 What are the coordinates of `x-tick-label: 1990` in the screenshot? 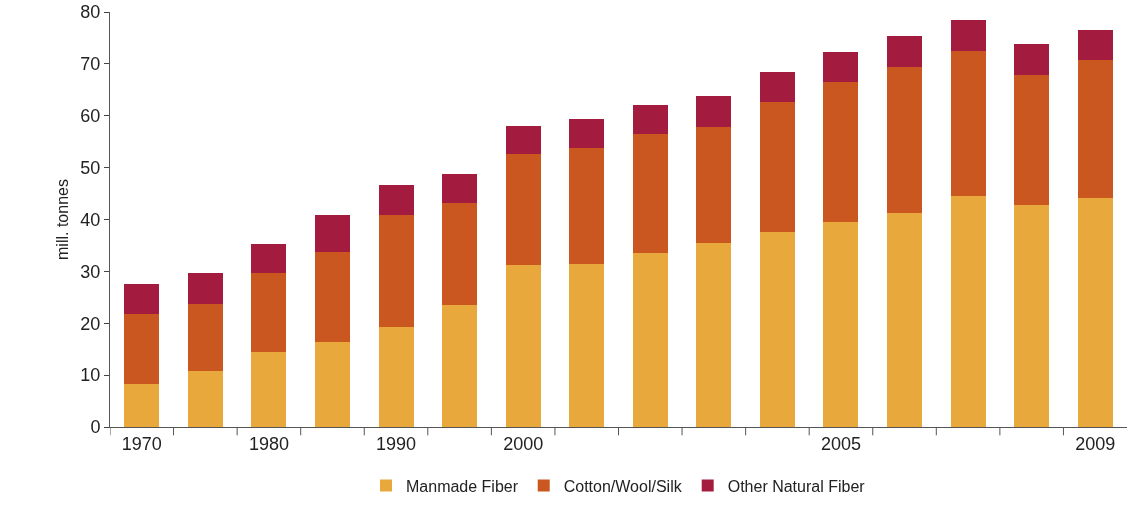 It's located at (396, 443).